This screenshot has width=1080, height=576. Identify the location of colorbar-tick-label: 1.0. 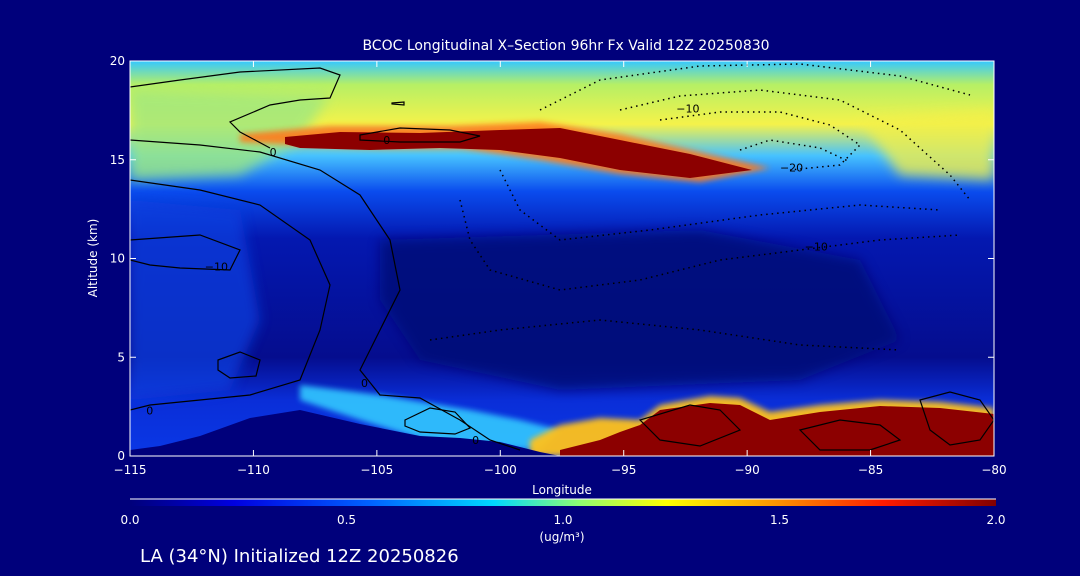
(562, 520).